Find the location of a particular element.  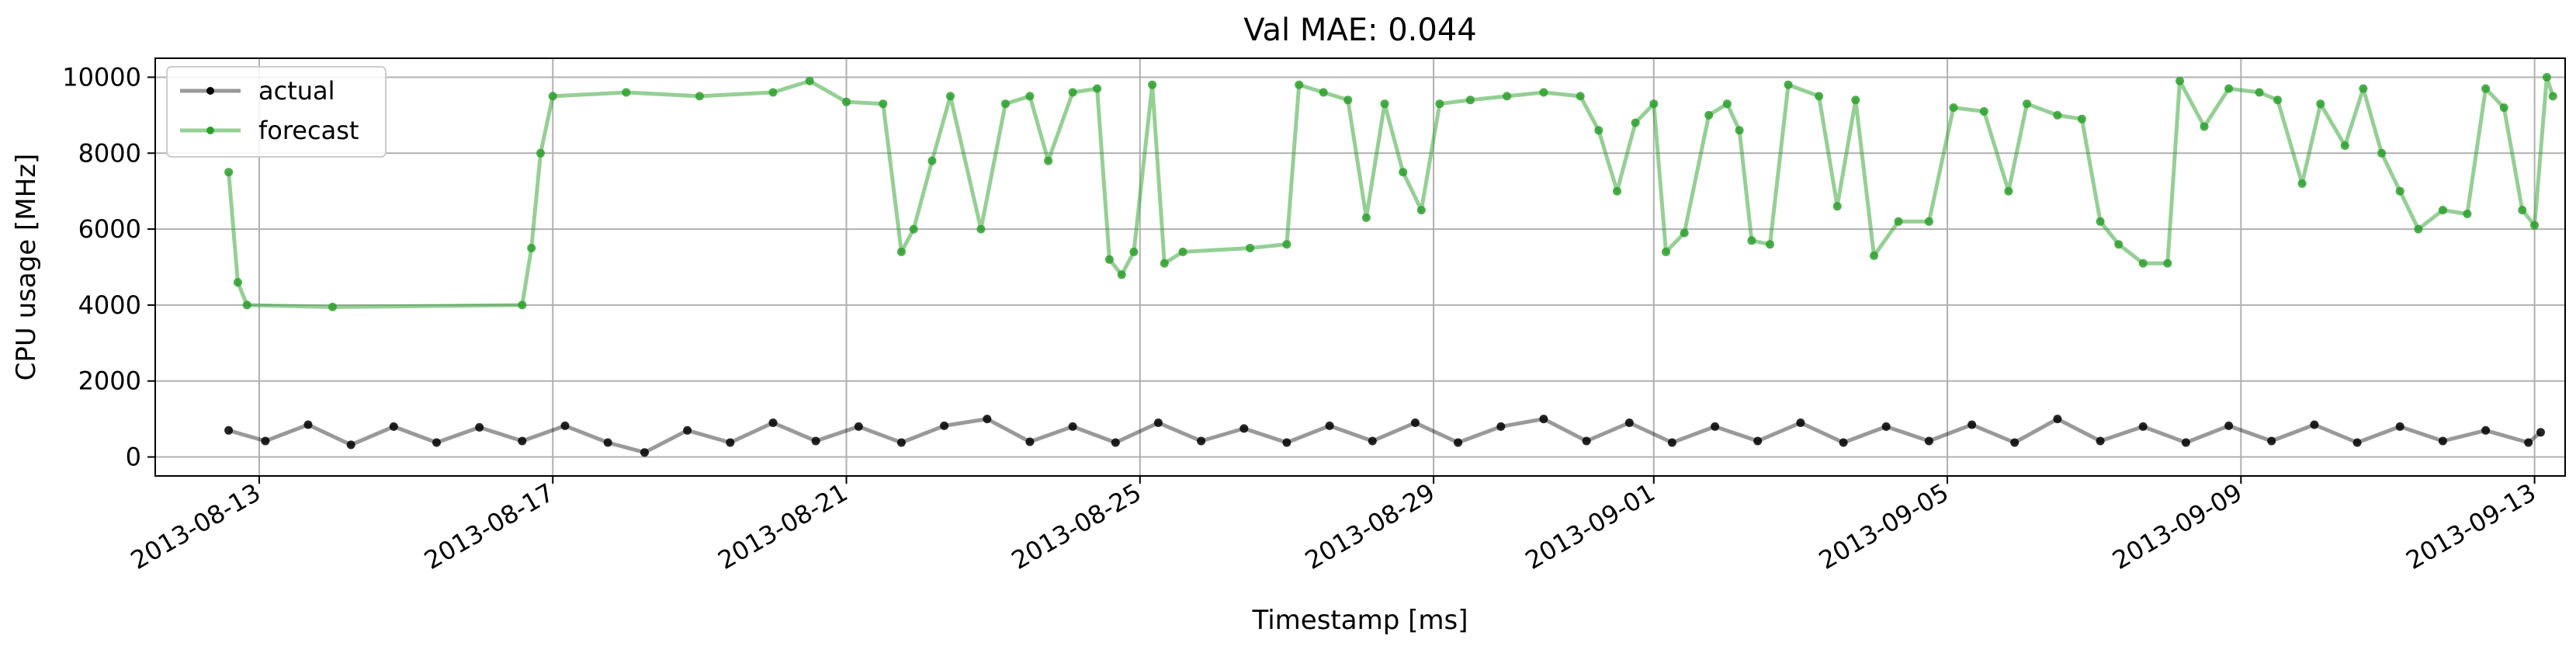

x-axis-label: Timestamp [ms] is located at coordinates (1360, 620).